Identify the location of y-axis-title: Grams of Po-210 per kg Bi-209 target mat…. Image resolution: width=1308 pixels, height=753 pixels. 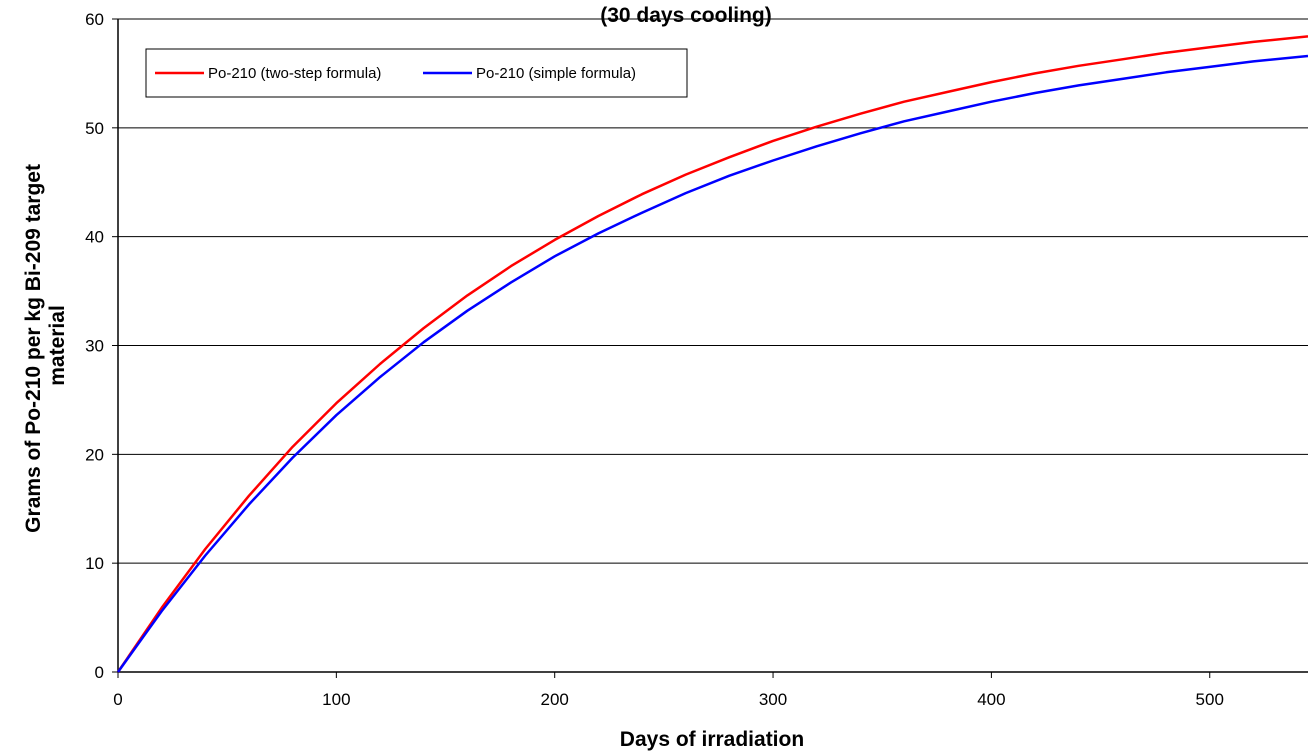
(45, 345).